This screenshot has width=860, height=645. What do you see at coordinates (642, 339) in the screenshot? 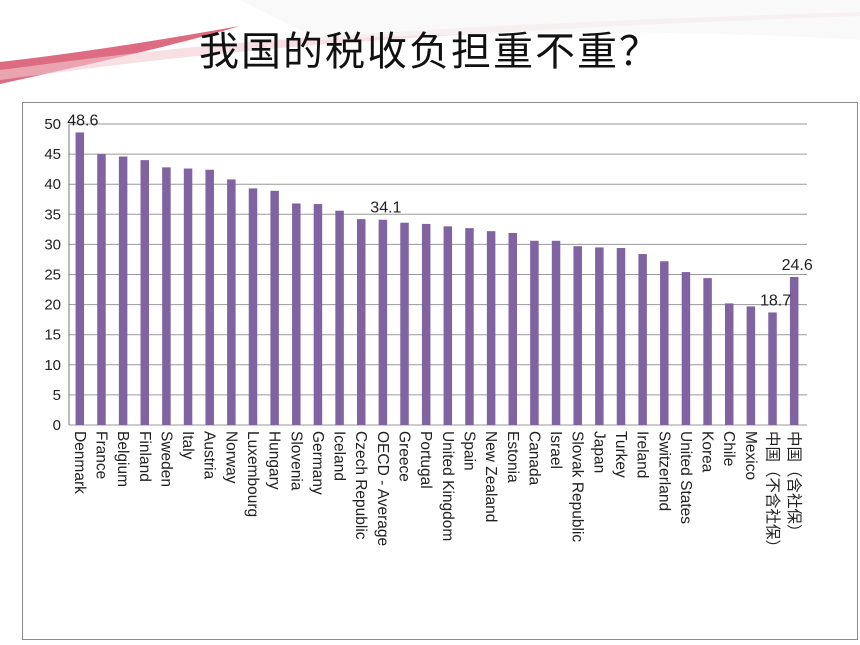
I see `bar-ireland` at bounding box center [642, 339].